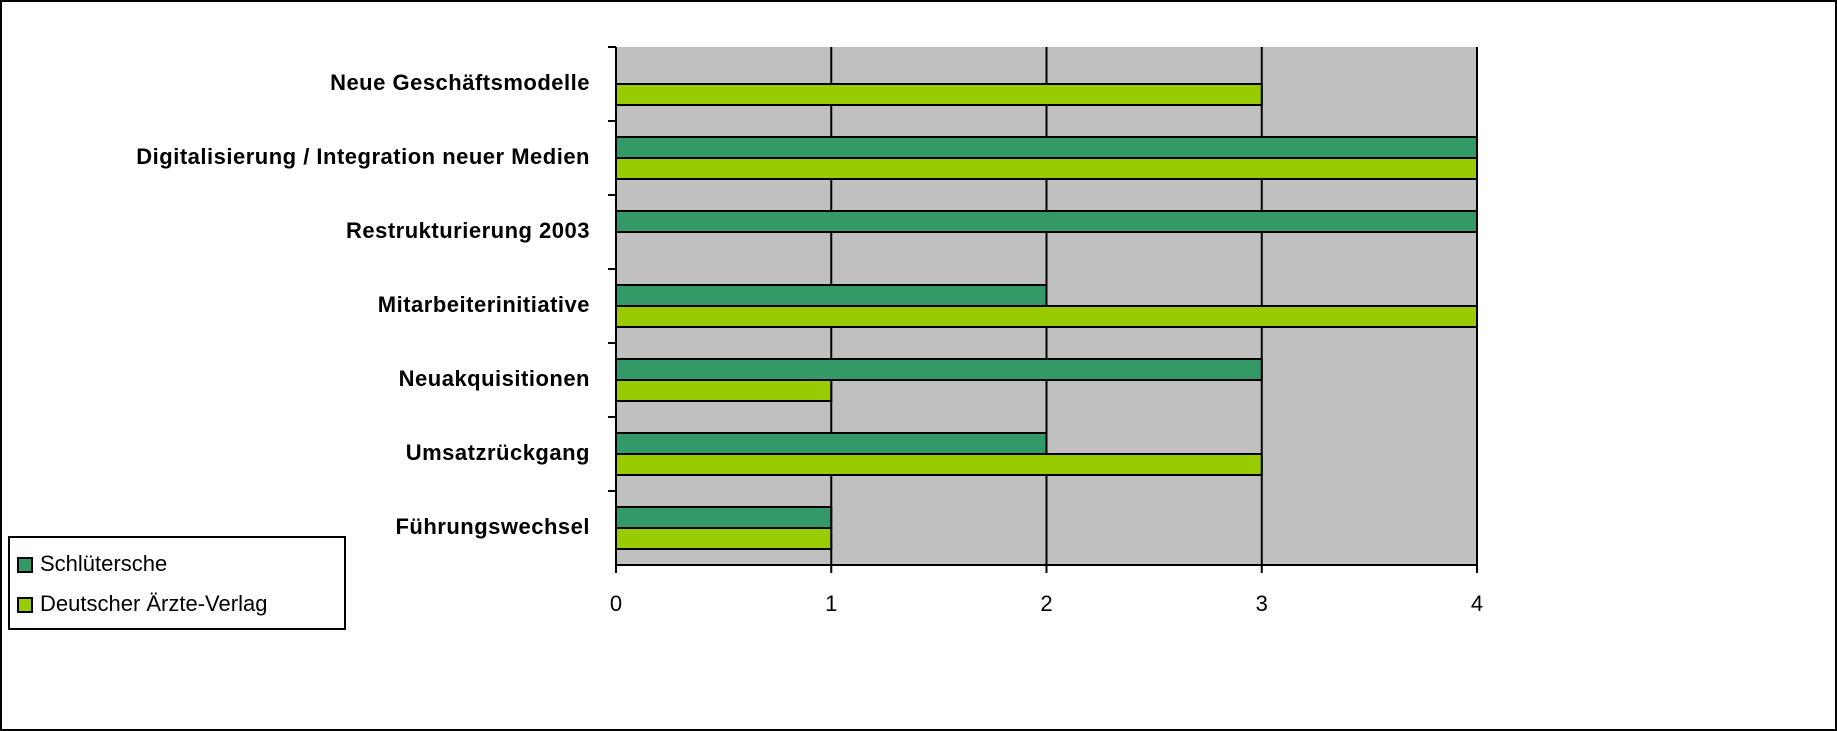 The width and height of the screenshot is (1837, 731). I want to click on x-tick-label: 4, so click(1477, 603).